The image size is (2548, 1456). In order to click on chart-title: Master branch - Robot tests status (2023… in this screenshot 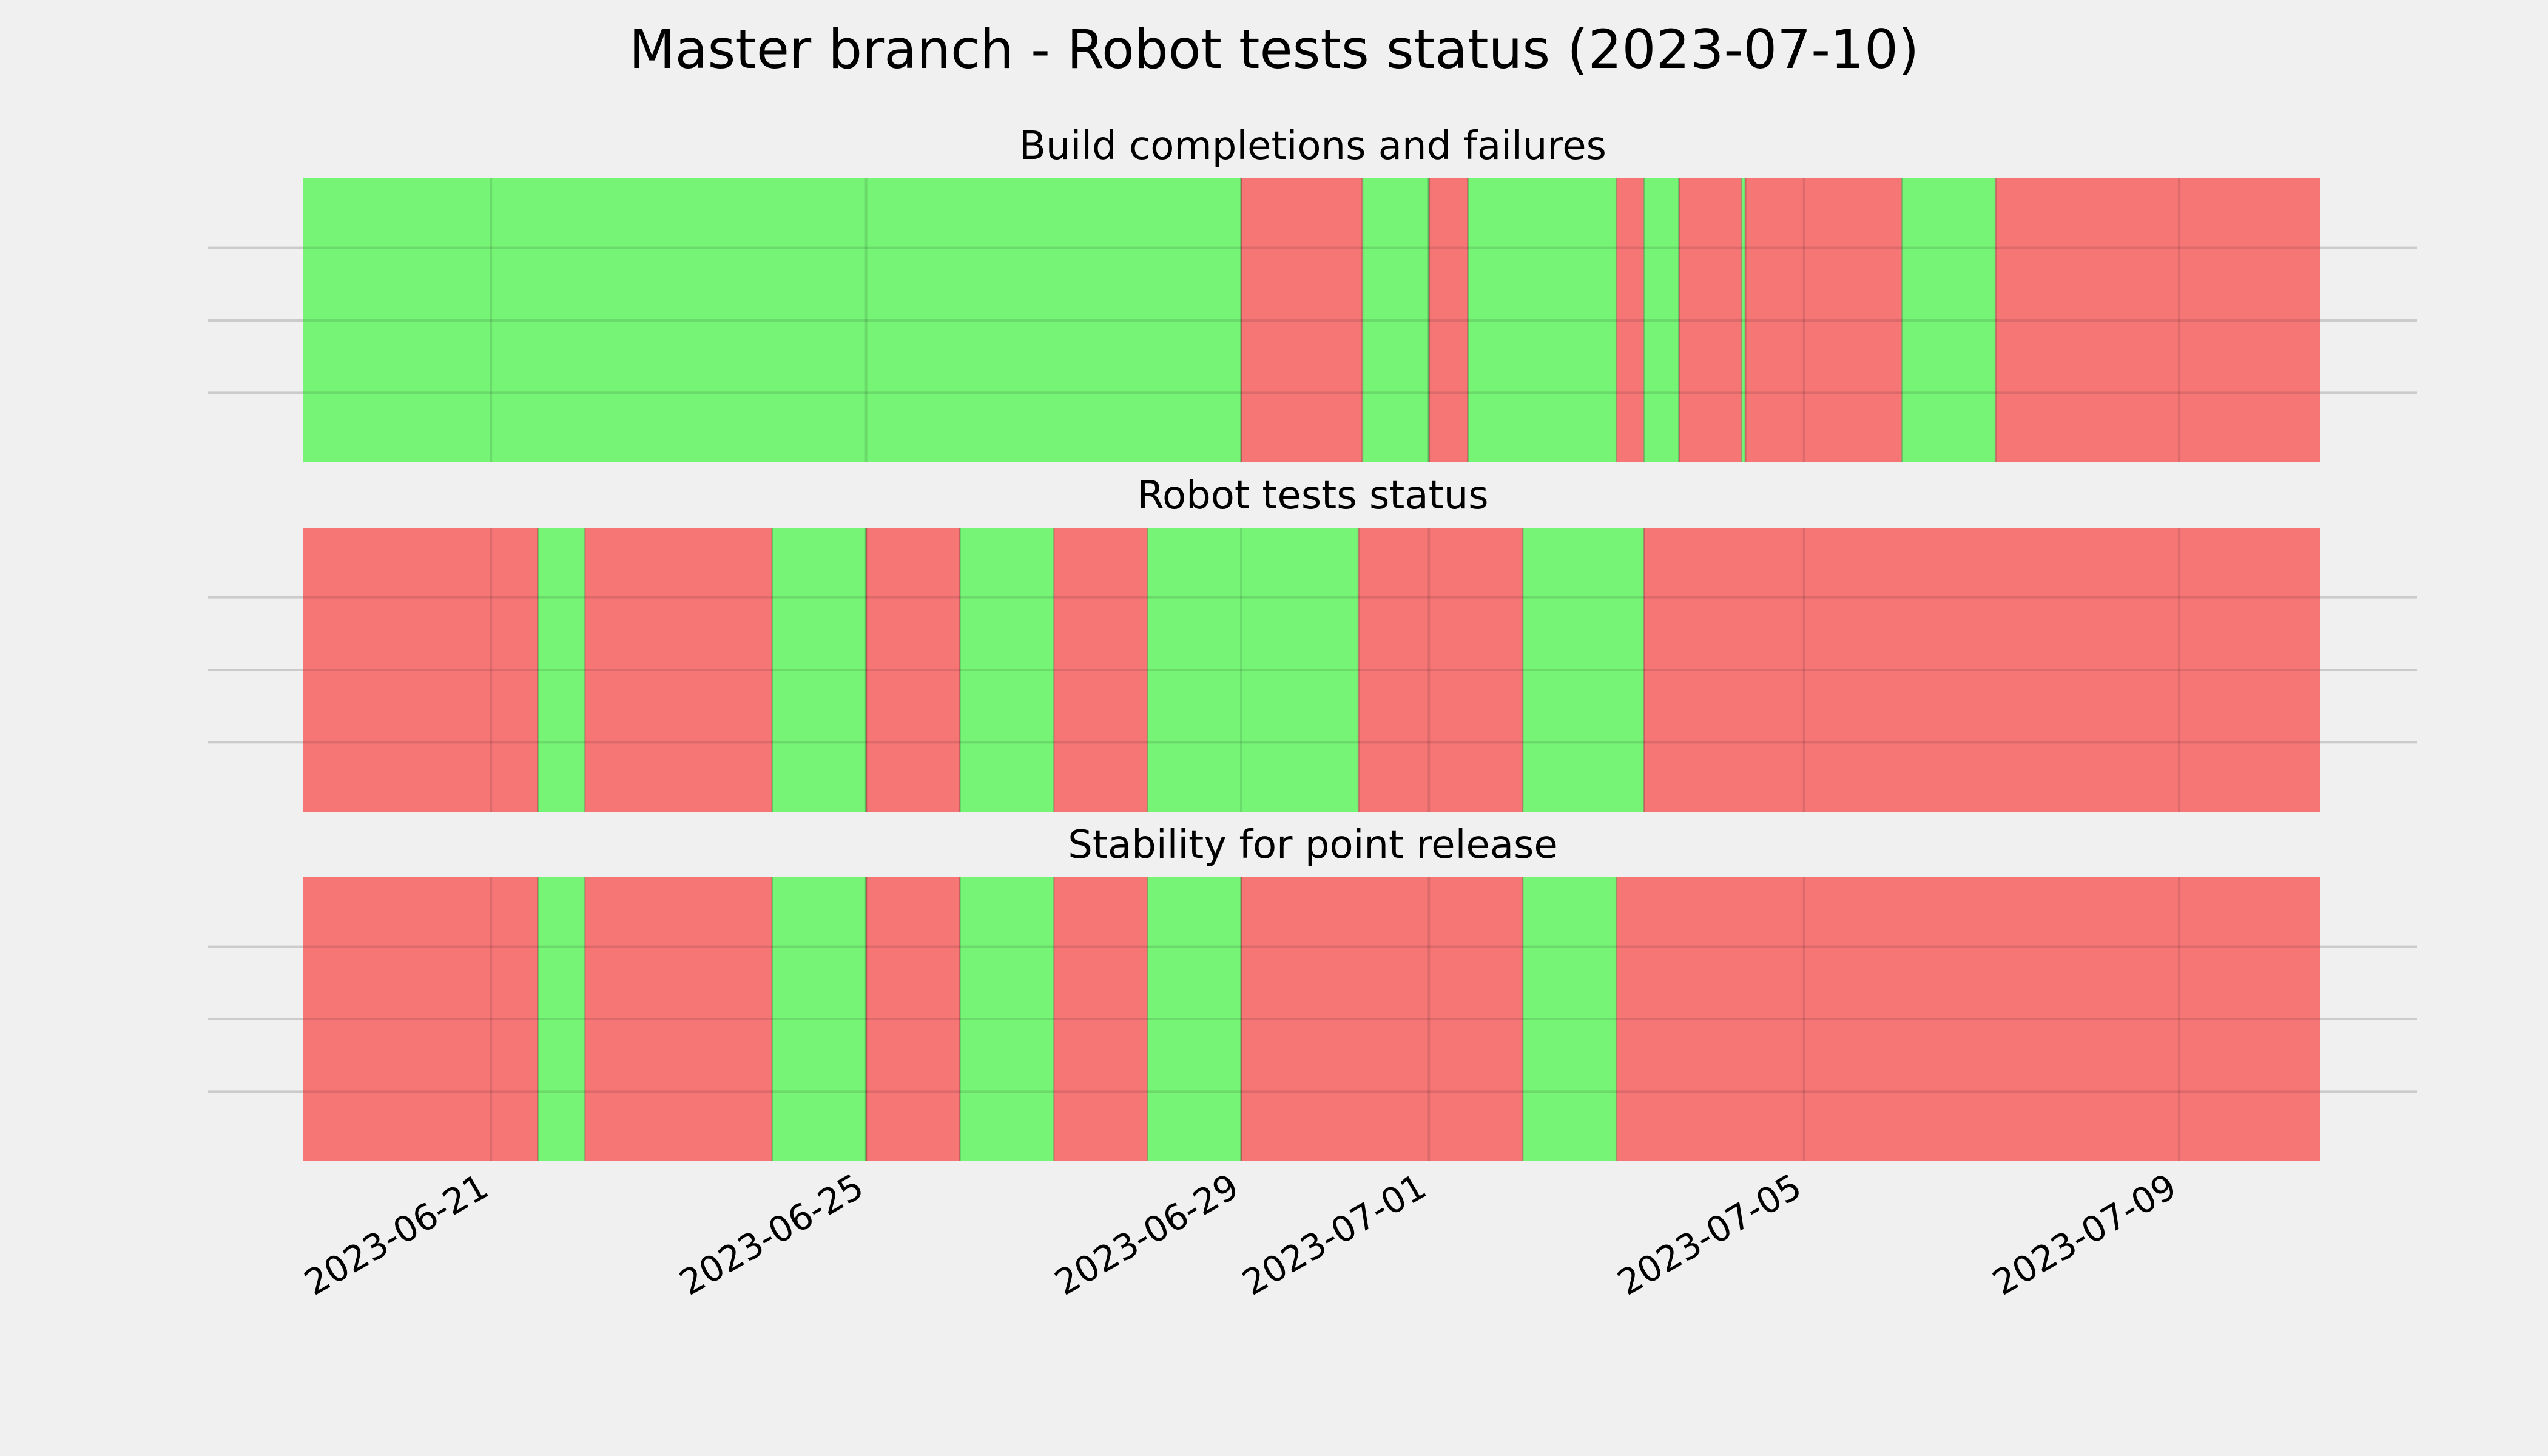, I will do `click(1274, 49)`.